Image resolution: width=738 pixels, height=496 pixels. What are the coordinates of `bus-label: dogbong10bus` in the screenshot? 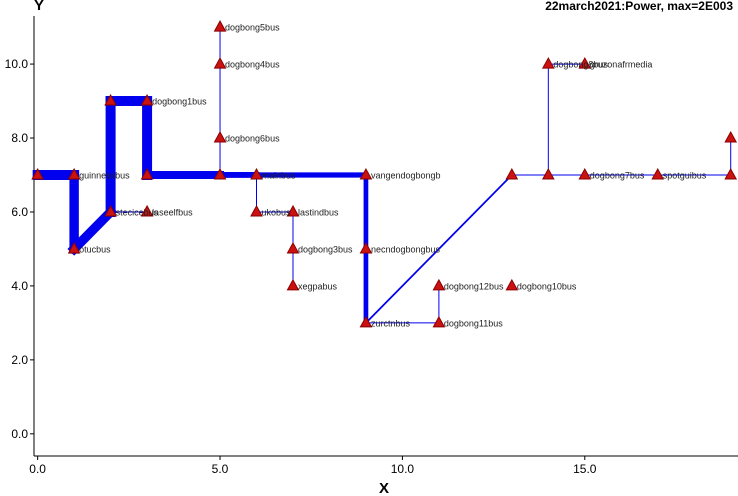 It's located at (547, 286).